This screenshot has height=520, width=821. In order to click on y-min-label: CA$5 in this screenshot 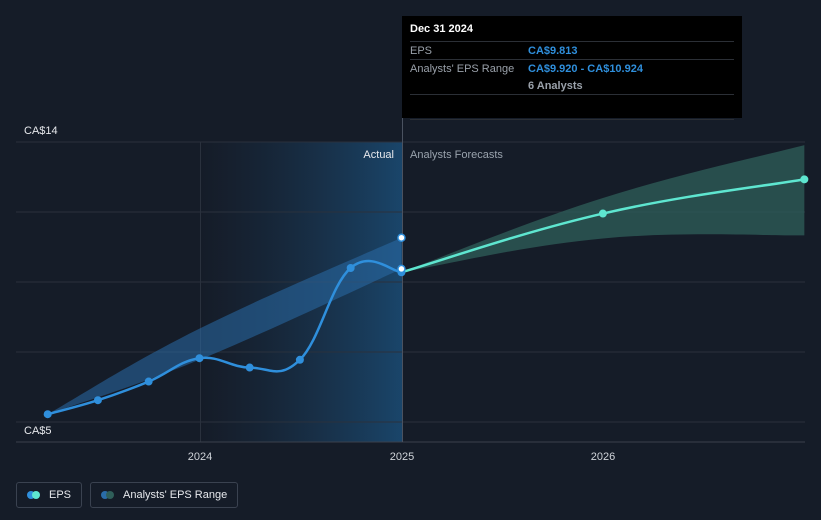, I will do `click(38, 431)`.